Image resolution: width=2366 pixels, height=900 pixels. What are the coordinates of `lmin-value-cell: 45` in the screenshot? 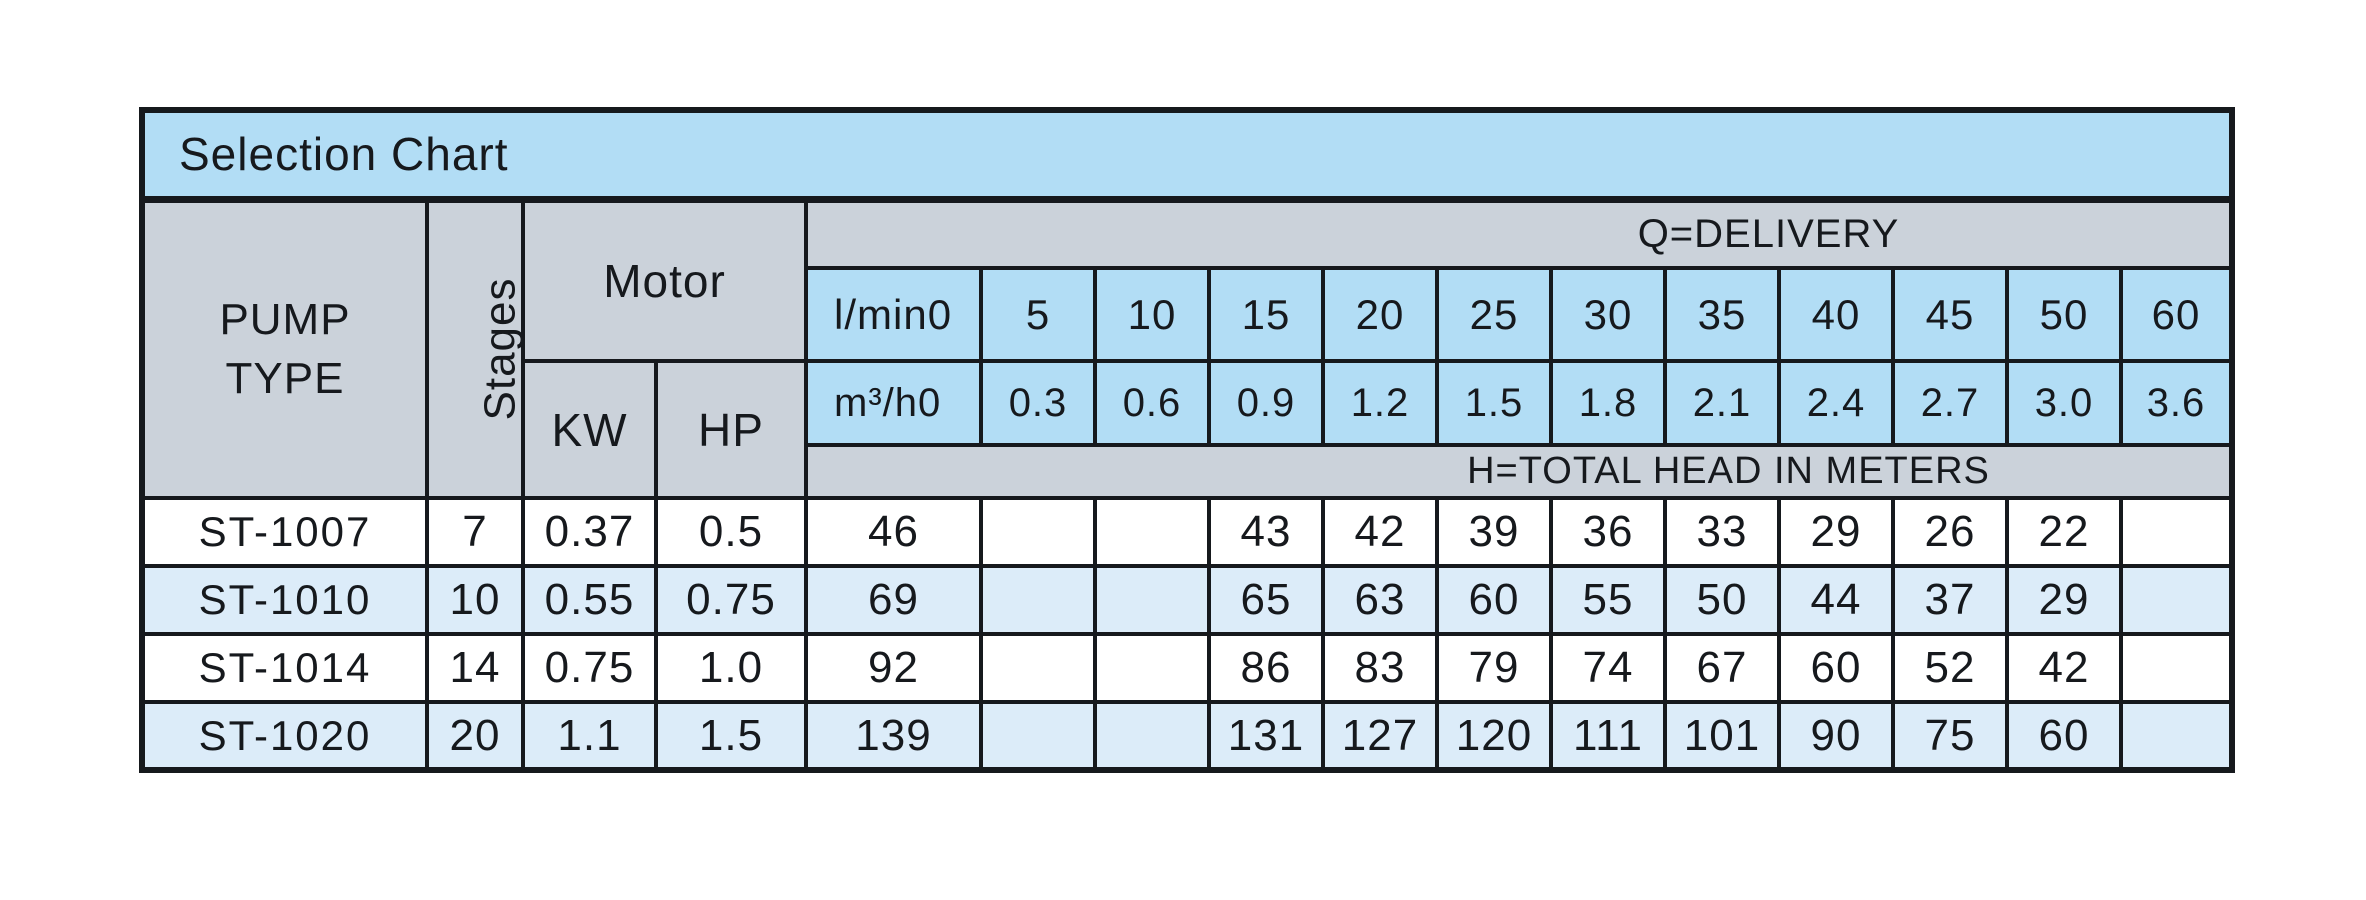 It's located at (1950, 314).